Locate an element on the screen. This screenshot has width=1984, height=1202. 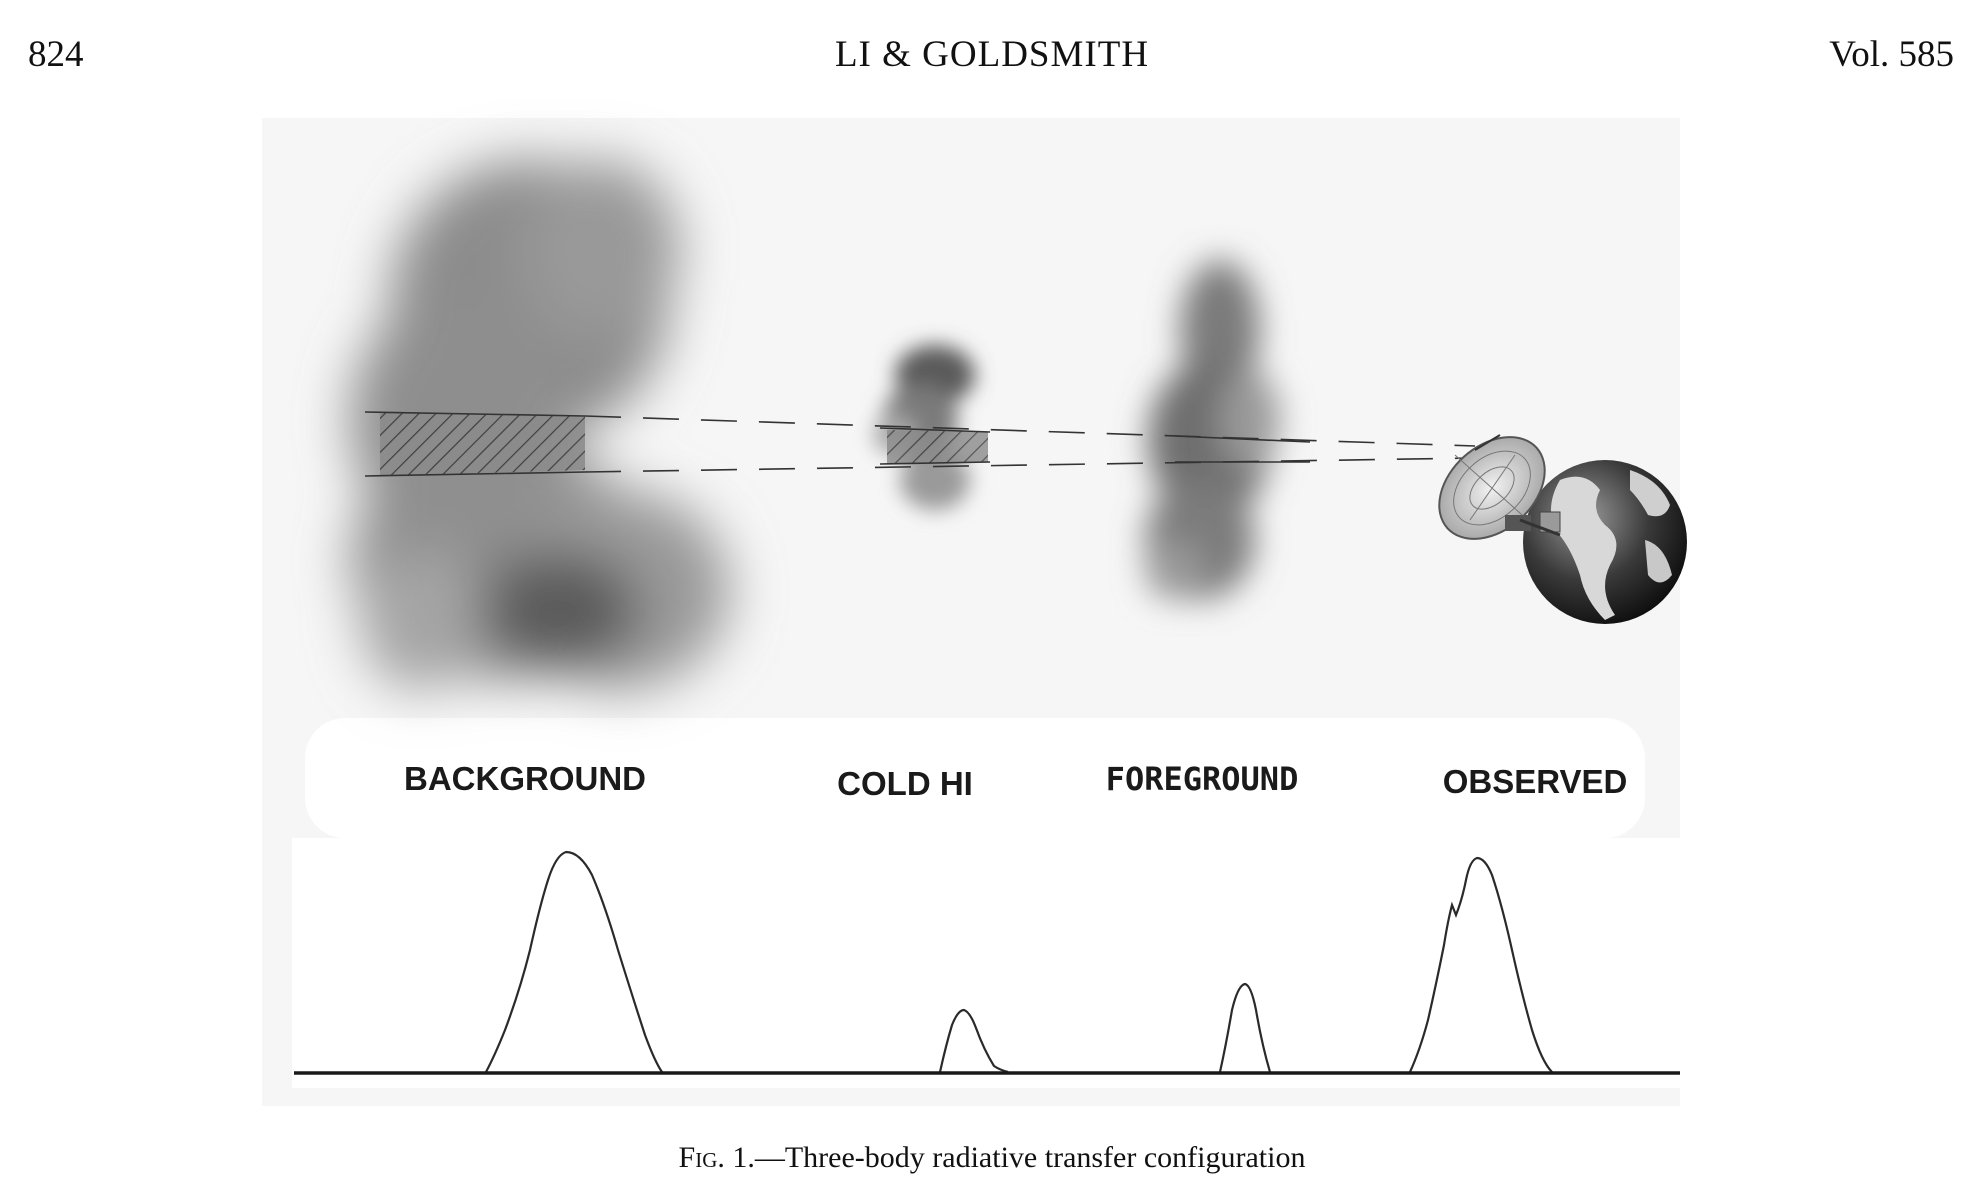
running-head: 824 LI & GOLDSMITH Vol. 585 is located at coordinates (992, 55).